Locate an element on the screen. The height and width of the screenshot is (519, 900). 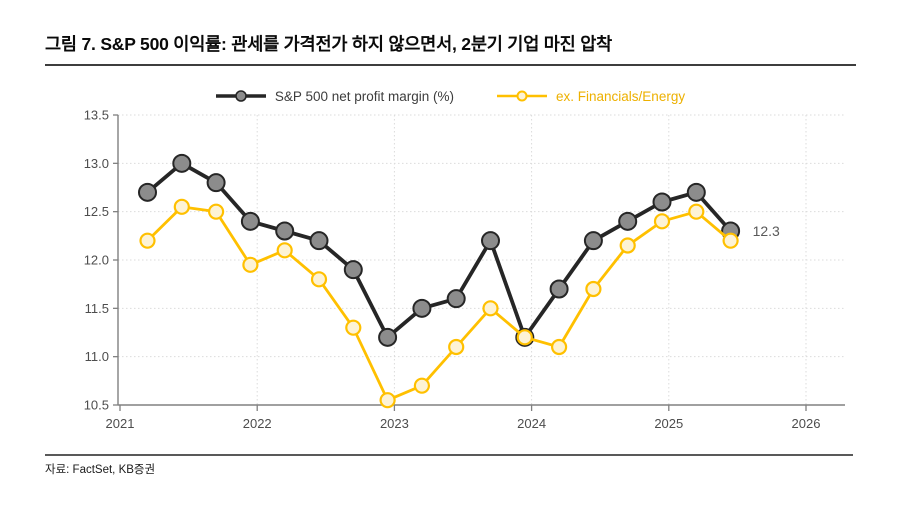
source-note: 자료: FactSet, KB증권 is located at coordinates (100, 470).